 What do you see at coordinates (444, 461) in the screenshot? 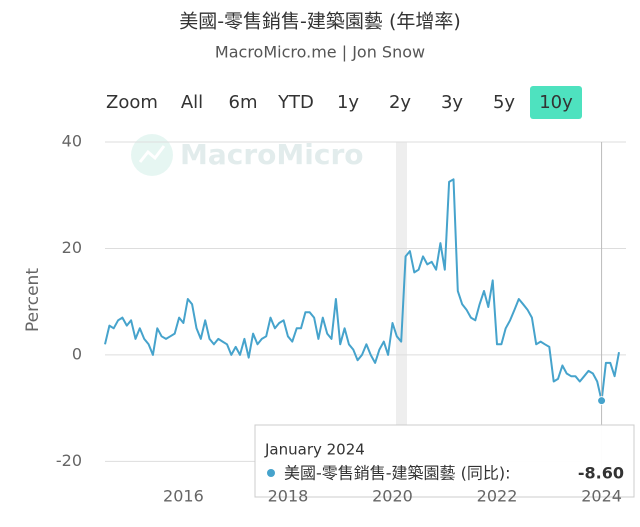
I see `tooltip-box` at bounding box center [444, 461].